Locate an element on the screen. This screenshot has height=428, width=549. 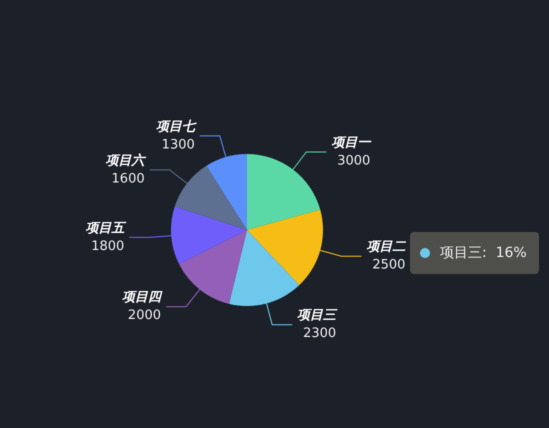
slice-label: 项目四 is located at coordinates (143, 298).